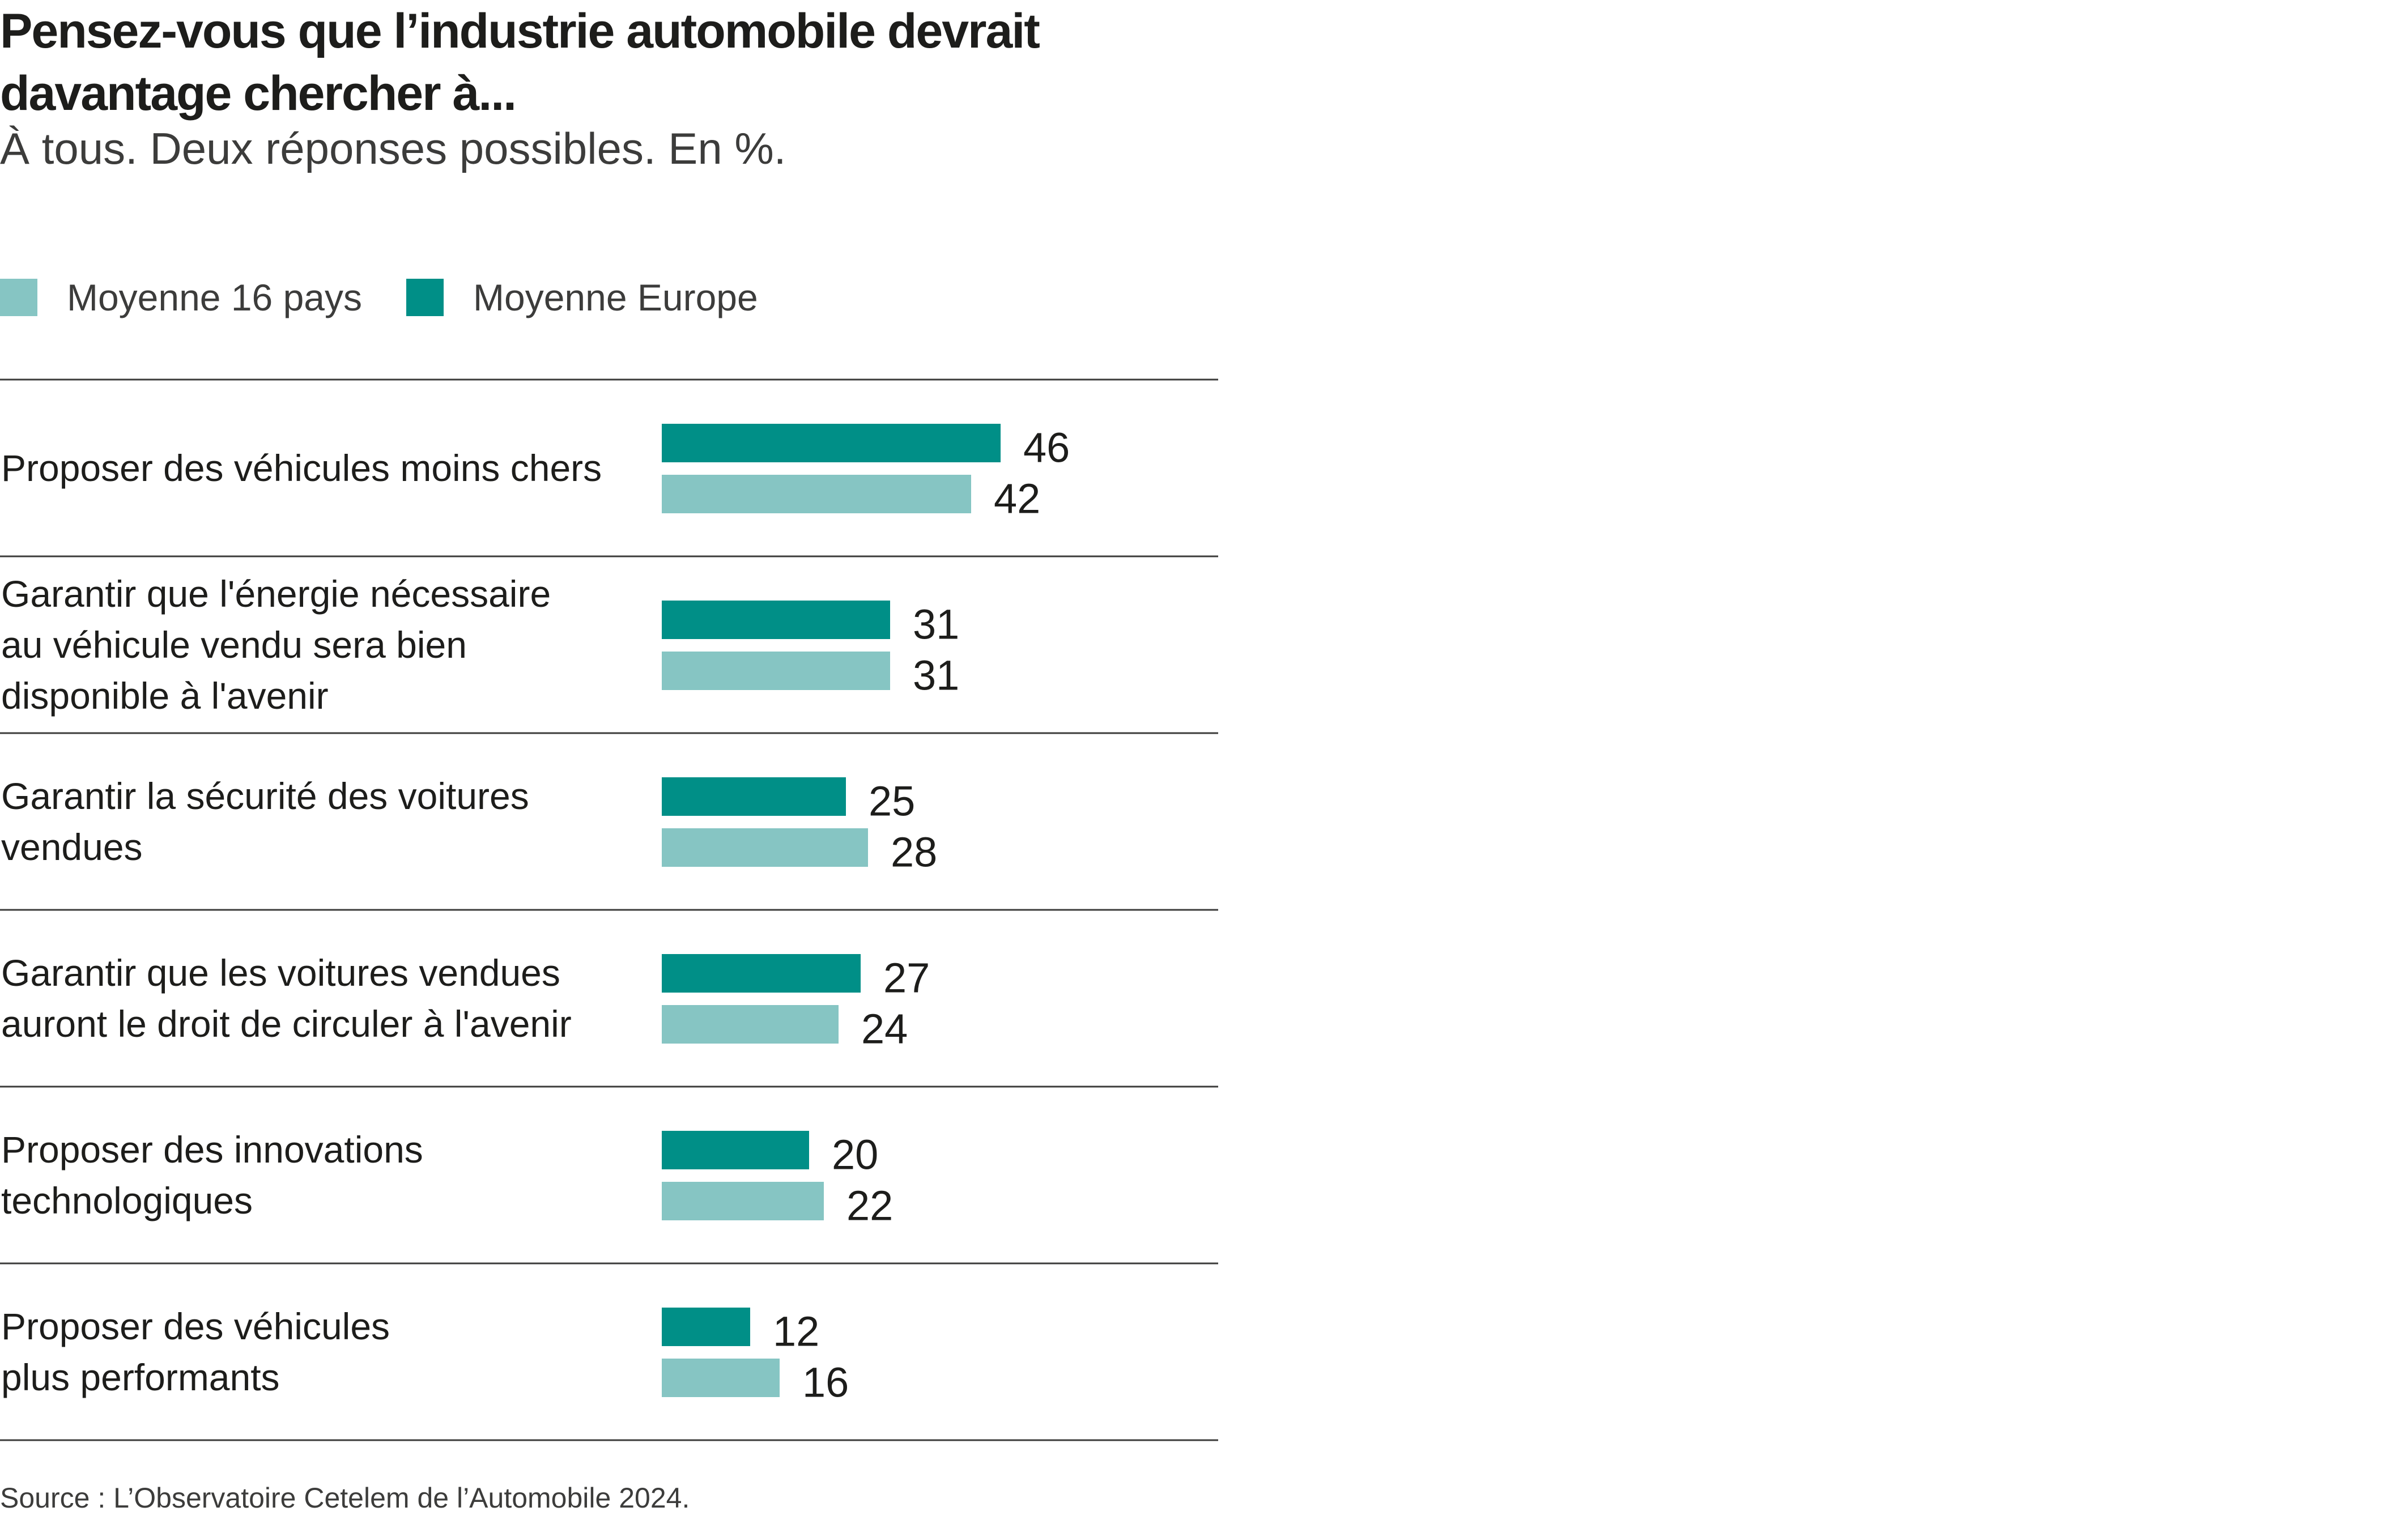 The width and height of the screenshot is (2408, 1524). What do you see at coordinates (884, 1029) in the screenshot?
I see `value-label-16-pays: 24` at bounding box center [884, 1029].